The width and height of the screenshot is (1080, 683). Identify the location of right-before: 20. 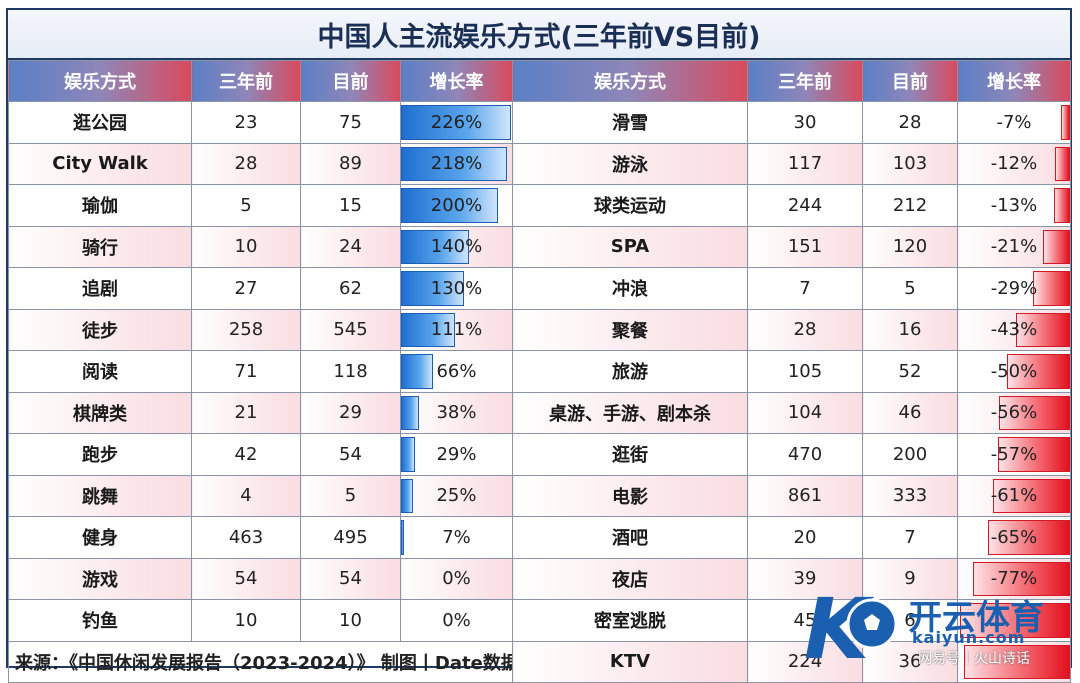
(805, 537).